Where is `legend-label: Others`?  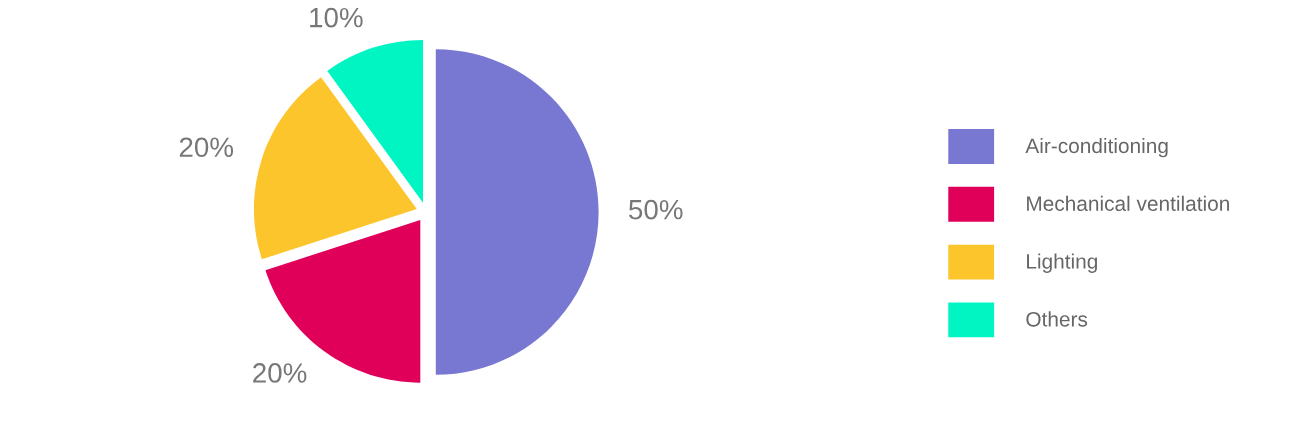
legend-label: Others is located at coordinates (1057, 319).